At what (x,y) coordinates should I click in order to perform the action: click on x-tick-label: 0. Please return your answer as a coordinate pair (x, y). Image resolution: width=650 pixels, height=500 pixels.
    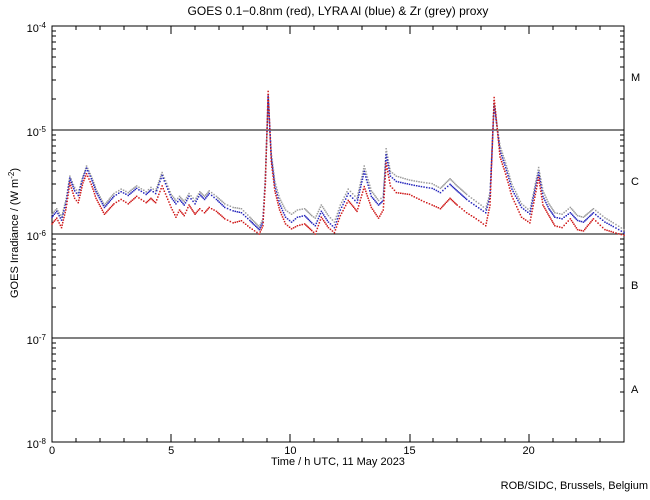
    Looking at the image, I should click on (52, 451).